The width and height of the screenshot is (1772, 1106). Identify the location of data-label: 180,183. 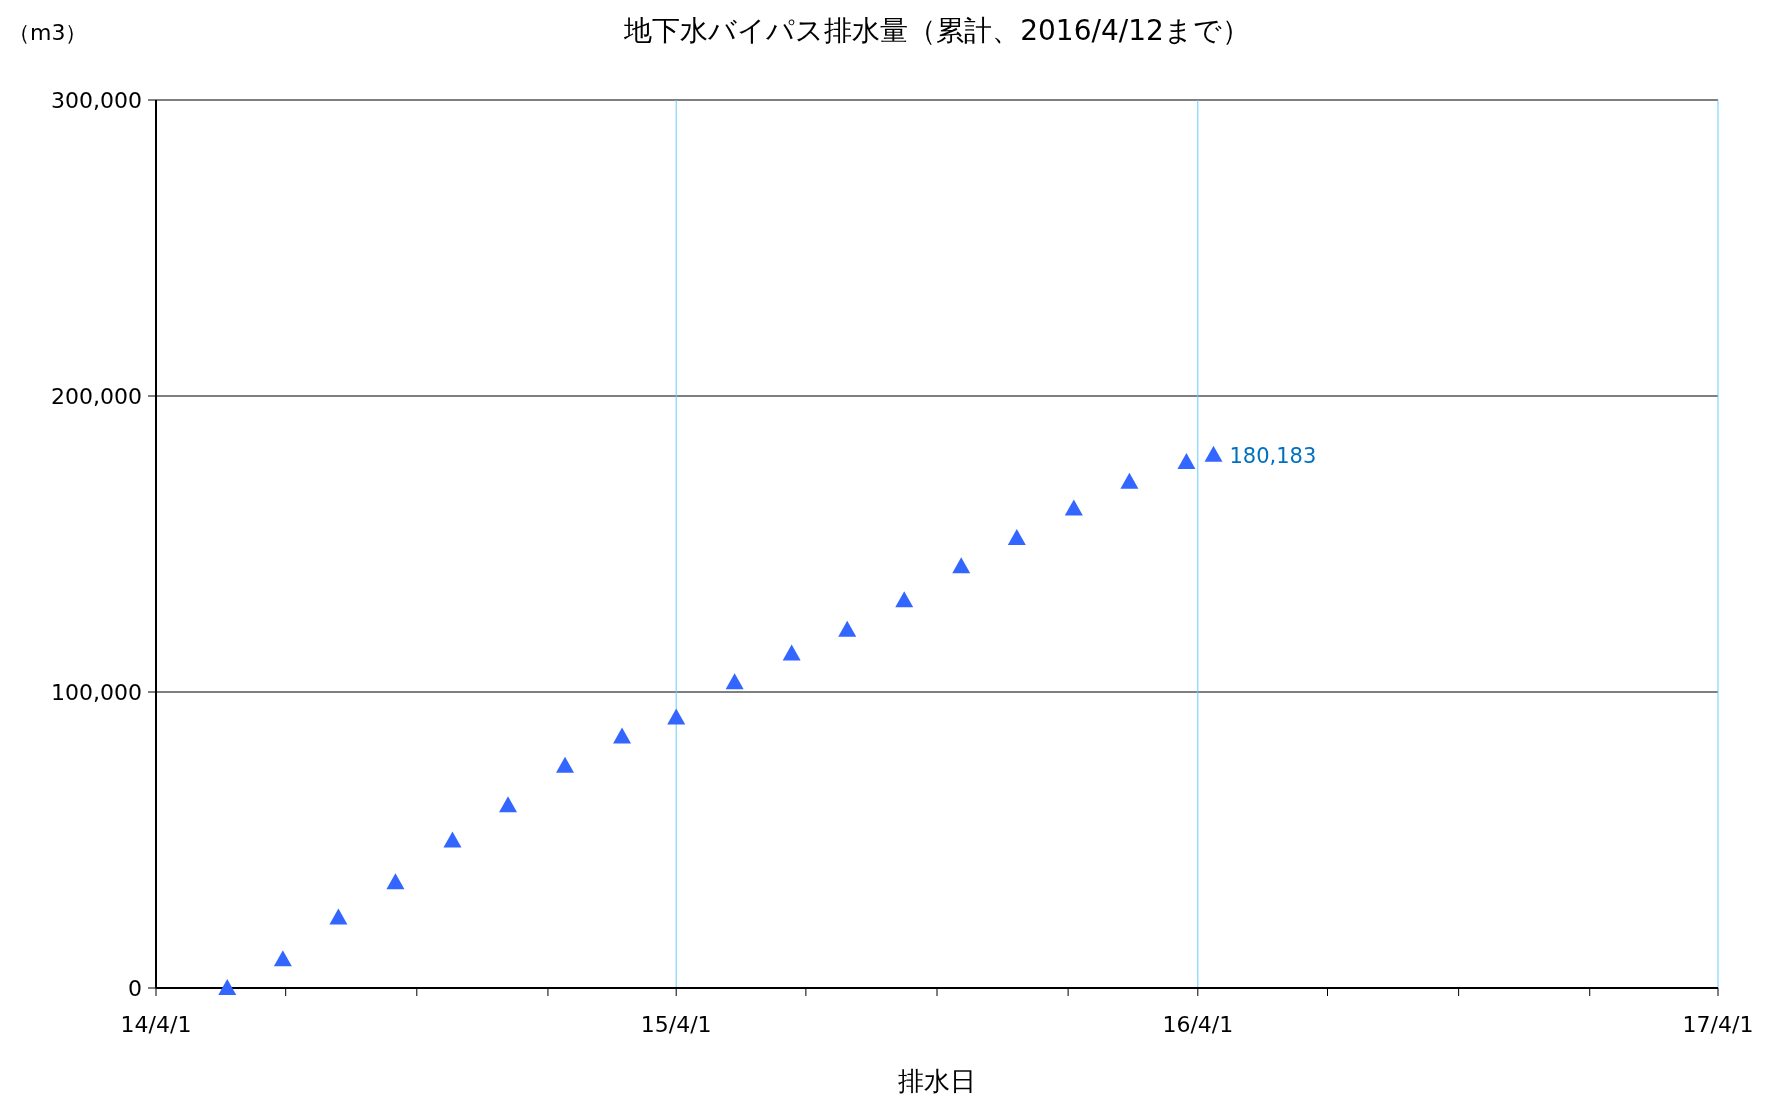
(1273, 455).